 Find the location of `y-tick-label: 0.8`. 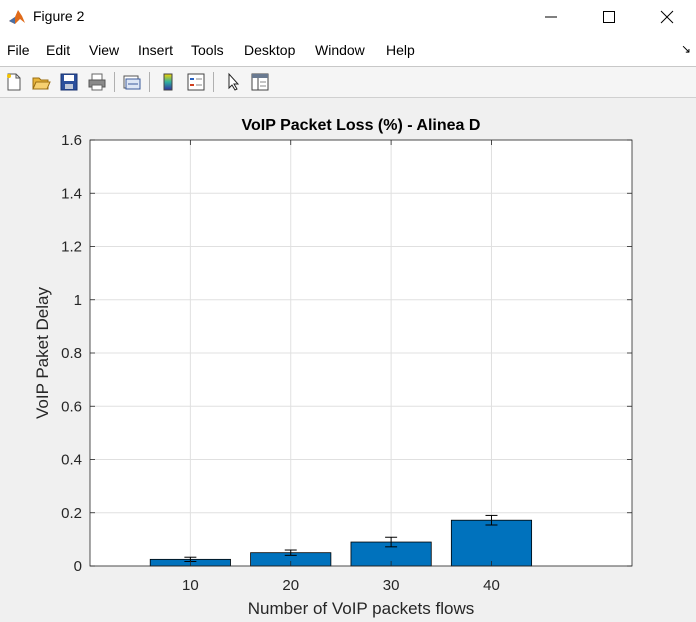

y-tick-label: 0.8 is located at coordinates (71, 353).